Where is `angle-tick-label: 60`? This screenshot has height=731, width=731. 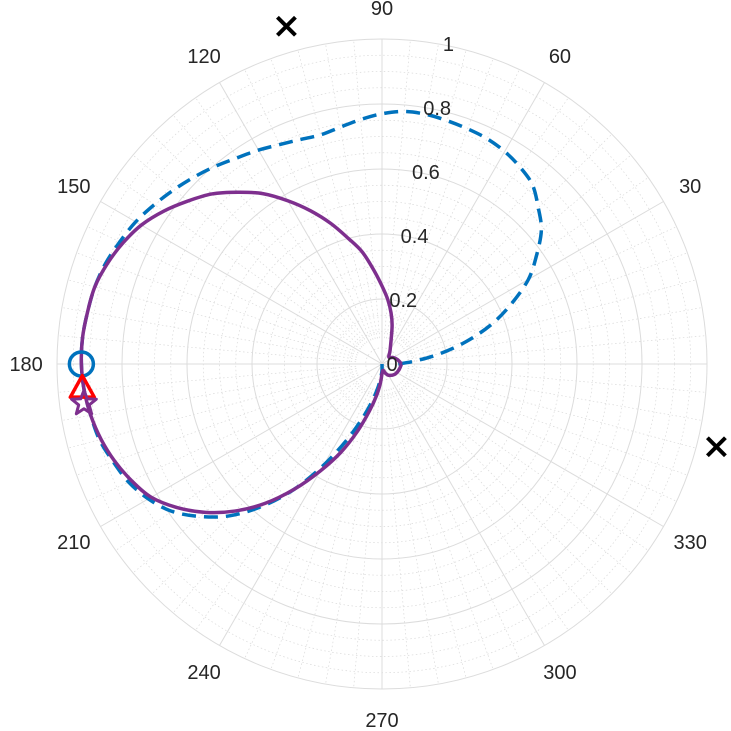
angle-tick-label: 60 is located at coordinates (560, 57).